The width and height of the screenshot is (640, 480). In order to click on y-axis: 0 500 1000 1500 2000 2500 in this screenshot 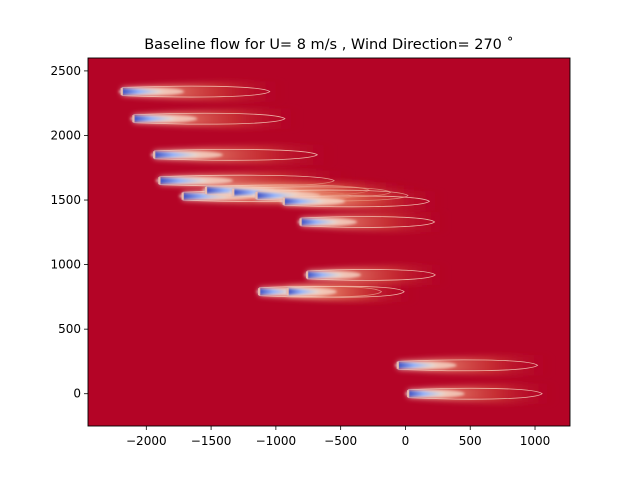, I will do `click(69, 232)`.